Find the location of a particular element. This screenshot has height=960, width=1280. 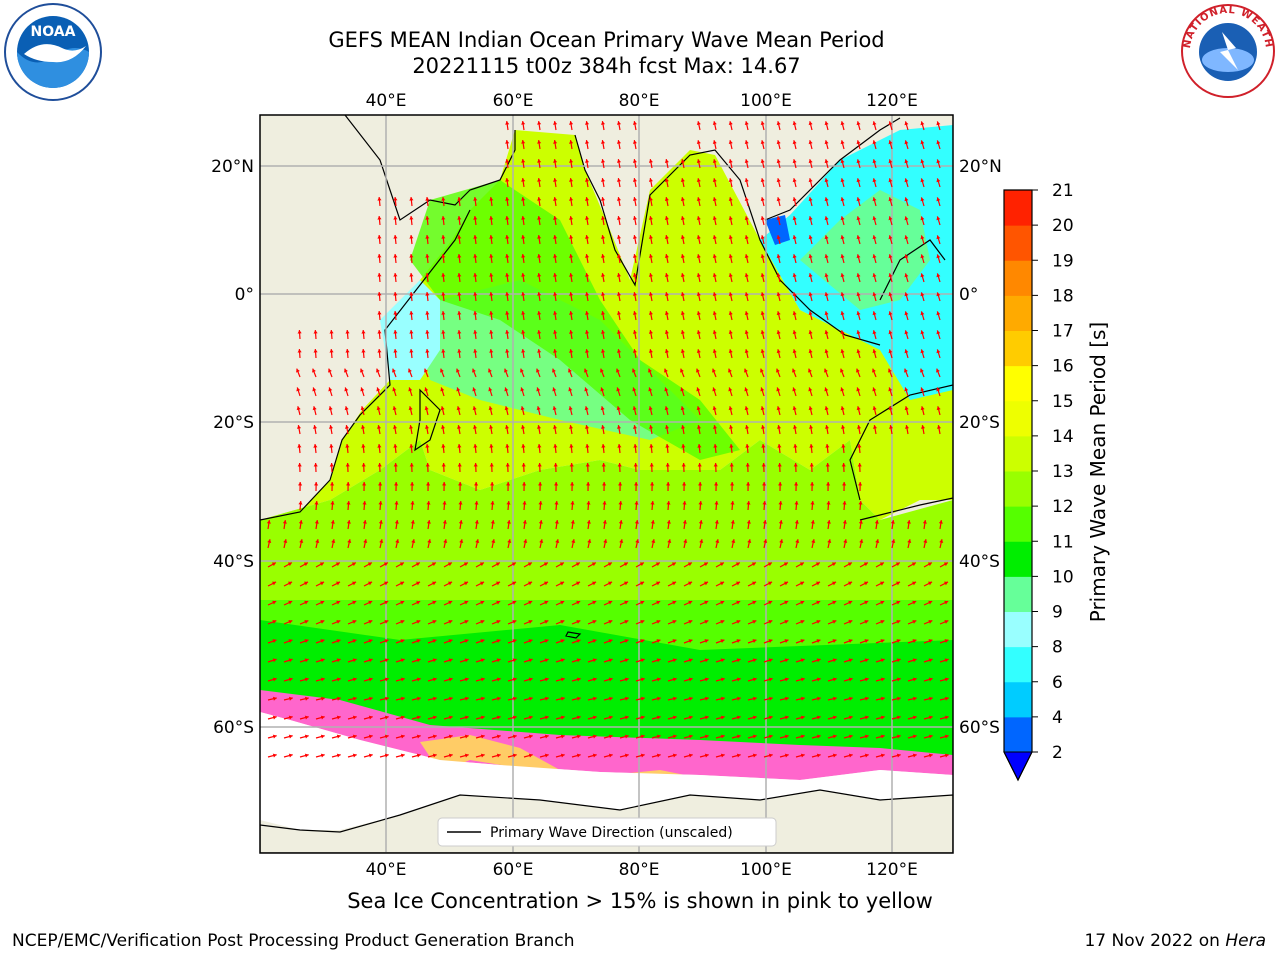

lat-tick-label: 20°S is located at coordinates (233, 423).